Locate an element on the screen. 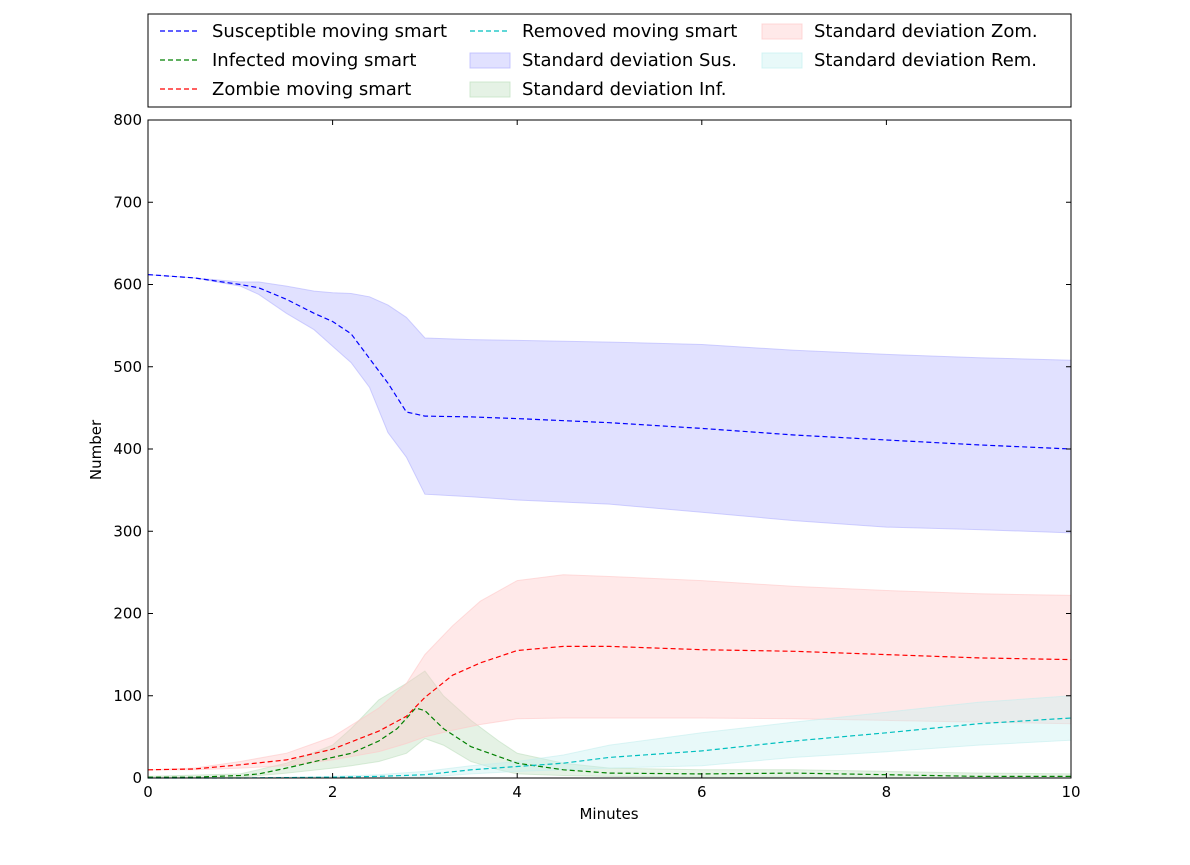 The height and width of the screenshot is (865, 1190). x-tick-label: 10 is located at coordinates (1070, 792).